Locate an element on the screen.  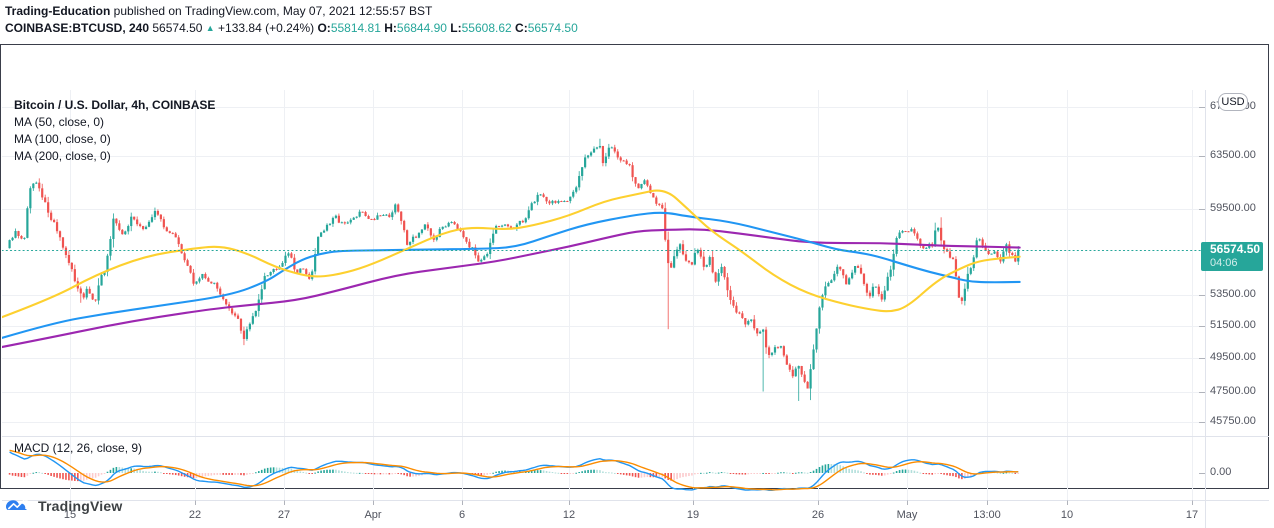
time-tick-label: 22 is located at coordinates (195, 515).